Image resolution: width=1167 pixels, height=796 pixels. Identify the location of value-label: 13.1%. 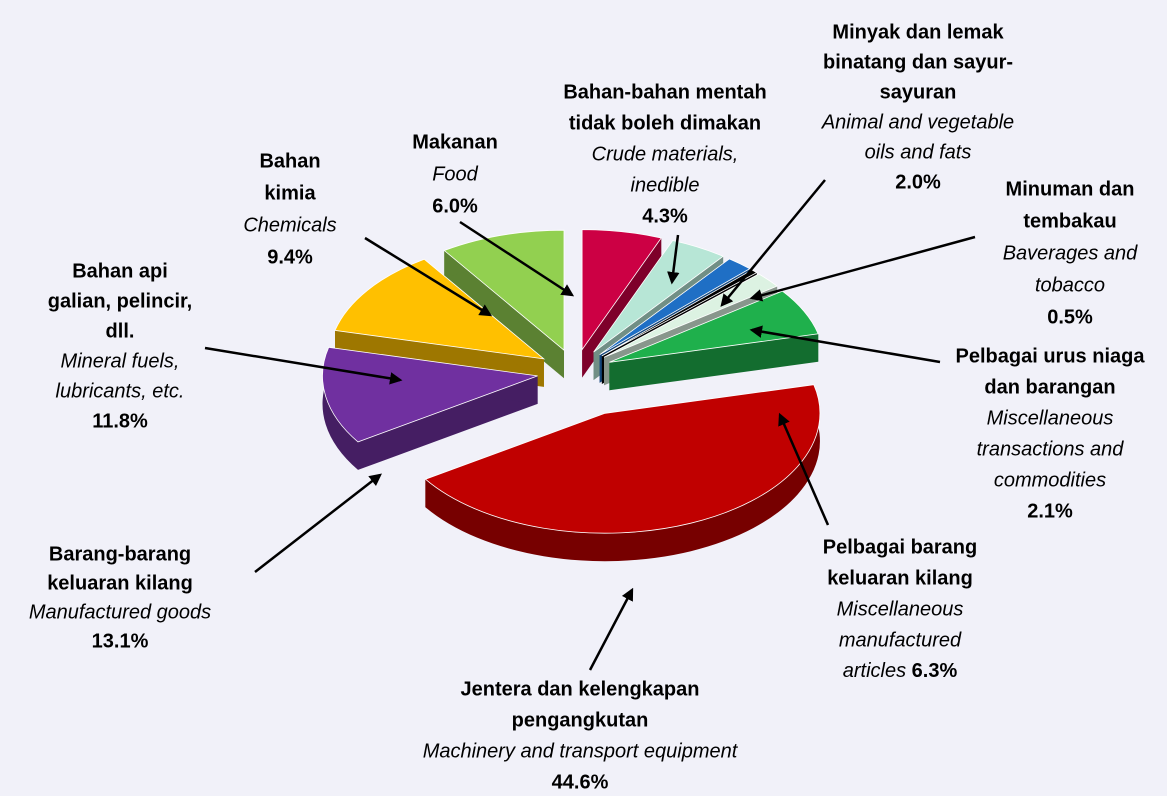
(120, 641).